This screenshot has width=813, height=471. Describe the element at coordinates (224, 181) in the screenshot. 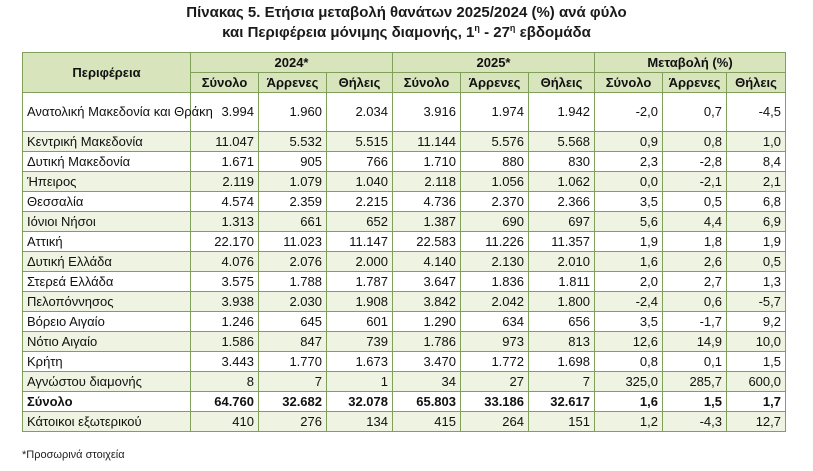

I see `value-cell: 2.119` at that location.